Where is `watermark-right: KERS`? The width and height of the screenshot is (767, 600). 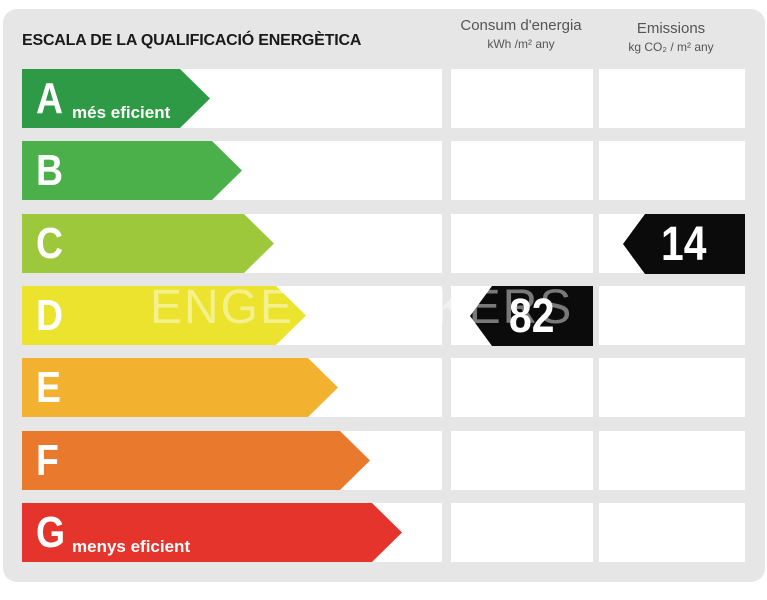
watermark-right: KERS is located at coordinates (504, 307).